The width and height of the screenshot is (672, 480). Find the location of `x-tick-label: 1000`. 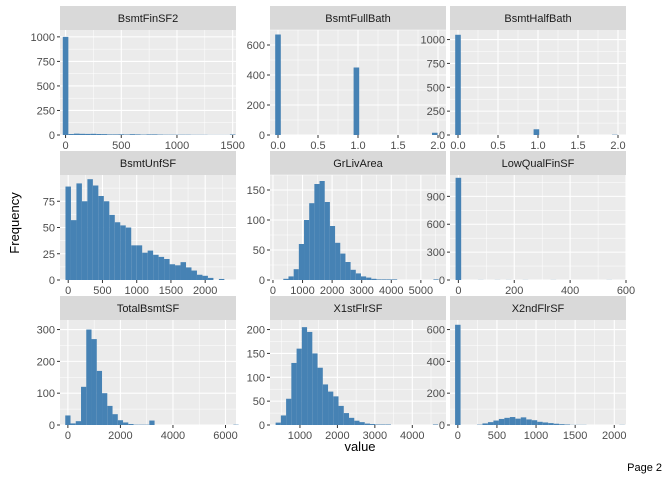

x-tick-label: 1000 is located at coordinates (302, 291).